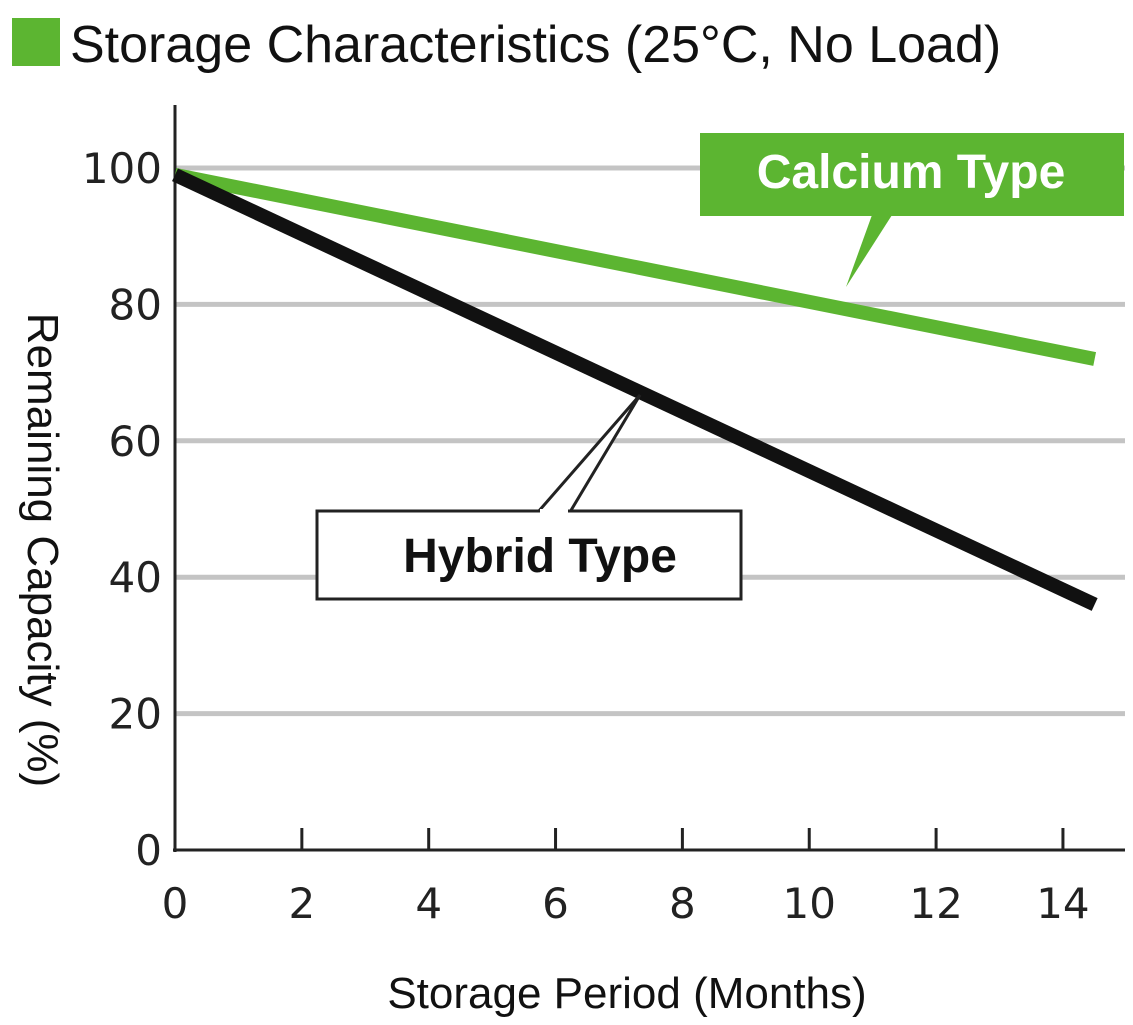 The width and height of the screenshot is (1133, 1025). What do you see at coordinates (869, 251) in the screenshot?
I see `calcium-callout-pointer` at bounding box center [869, 251].